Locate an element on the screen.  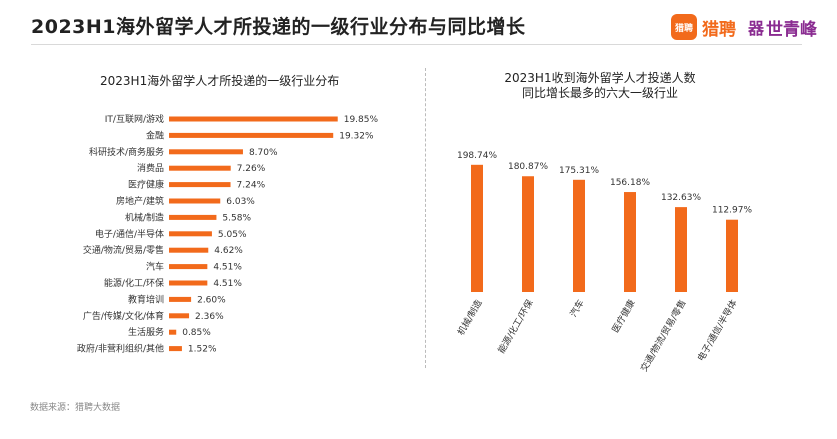
liepin-logo-icon: 猎聘 is located at coordinates (683, 27).